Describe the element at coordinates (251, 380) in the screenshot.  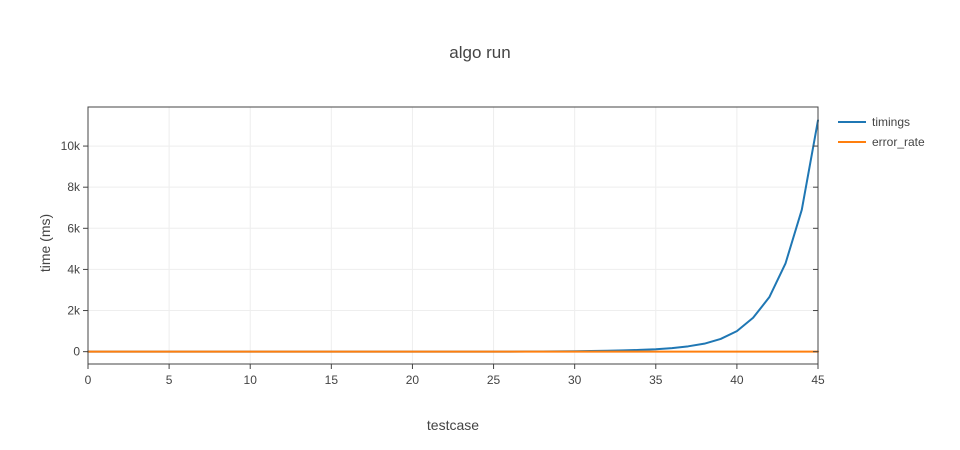
I see `x-tick-label: 10` at that location.